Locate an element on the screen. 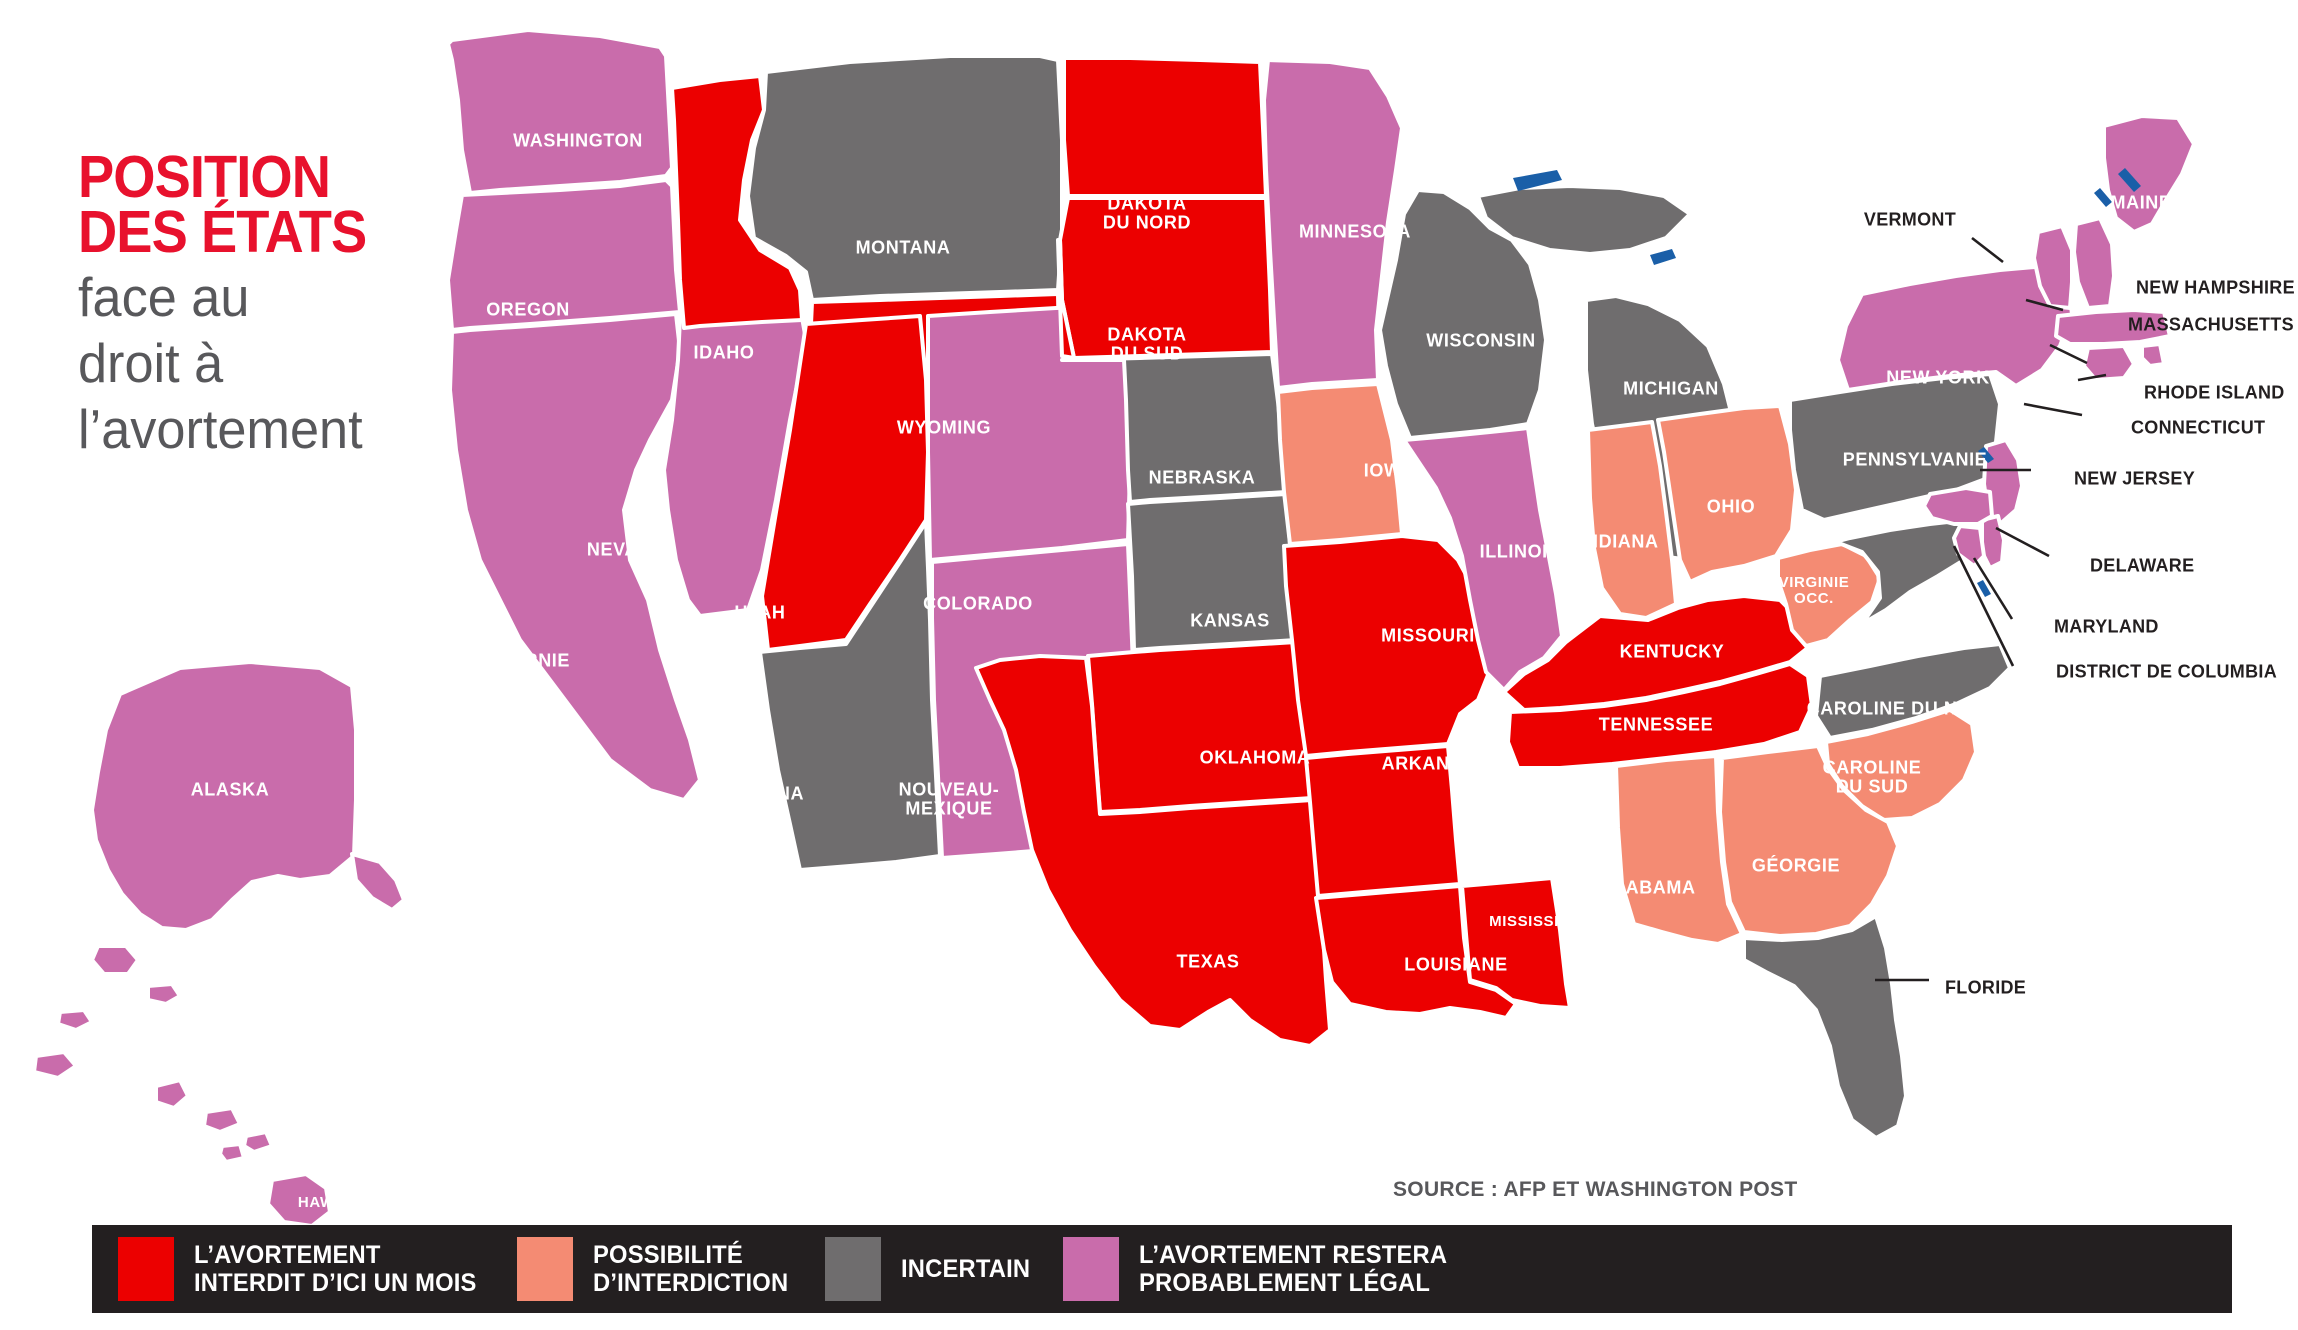  state-label-line: NEVADA is located at coordinates (626, 549).